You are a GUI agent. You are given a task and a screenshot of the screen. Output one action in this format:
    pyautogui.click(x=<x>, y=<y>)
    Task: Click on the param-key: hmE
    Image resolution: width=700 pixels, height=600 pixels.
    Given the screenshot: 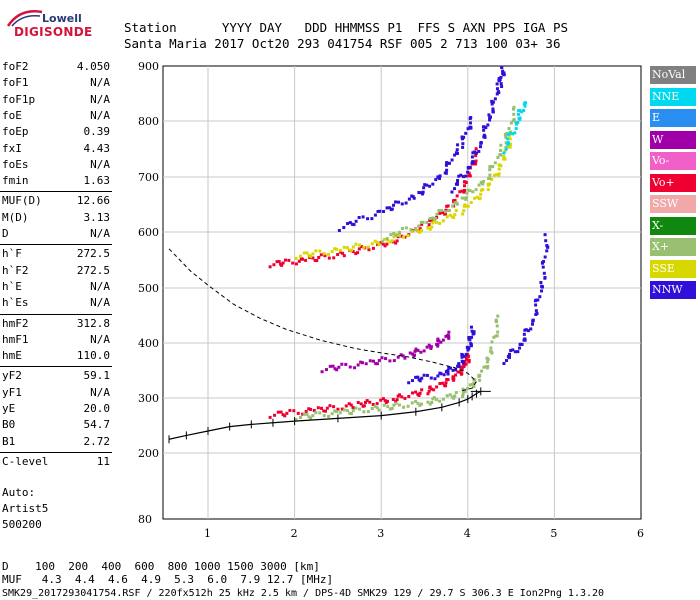 What is the action you would take?
    pyautogui.click(x=12, y=356)
    